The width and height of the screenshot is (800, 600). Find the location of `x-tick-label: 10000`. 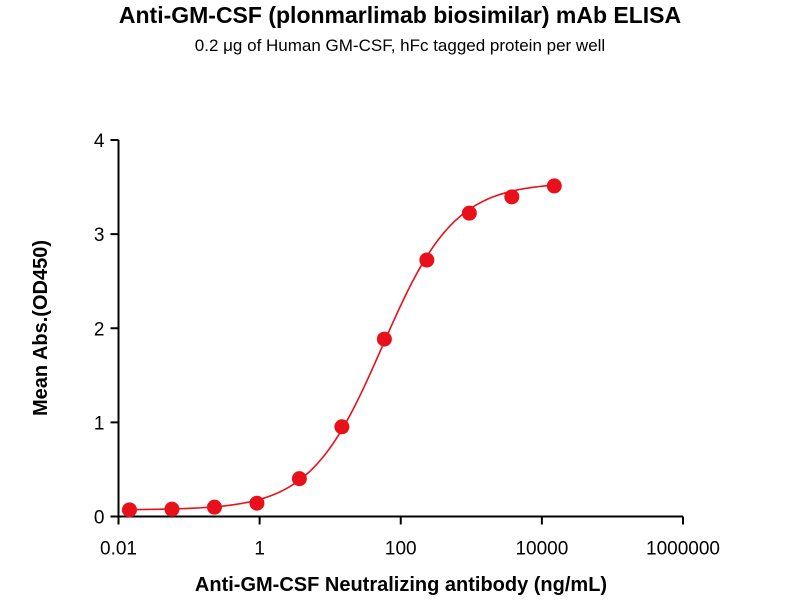

x-tick-label: 10000 is located at coordinates (541, 549).